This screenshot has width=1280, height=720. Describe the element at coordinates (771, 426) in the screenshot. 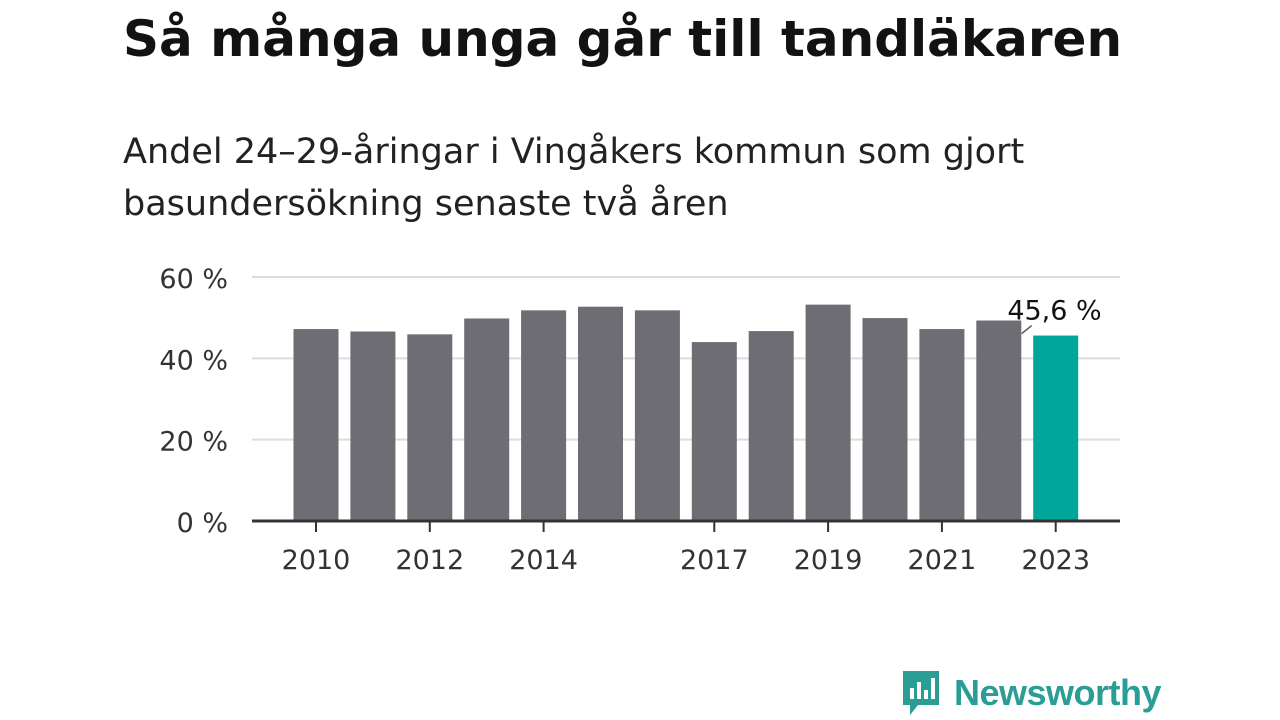

I see `bar-2018` at that location.